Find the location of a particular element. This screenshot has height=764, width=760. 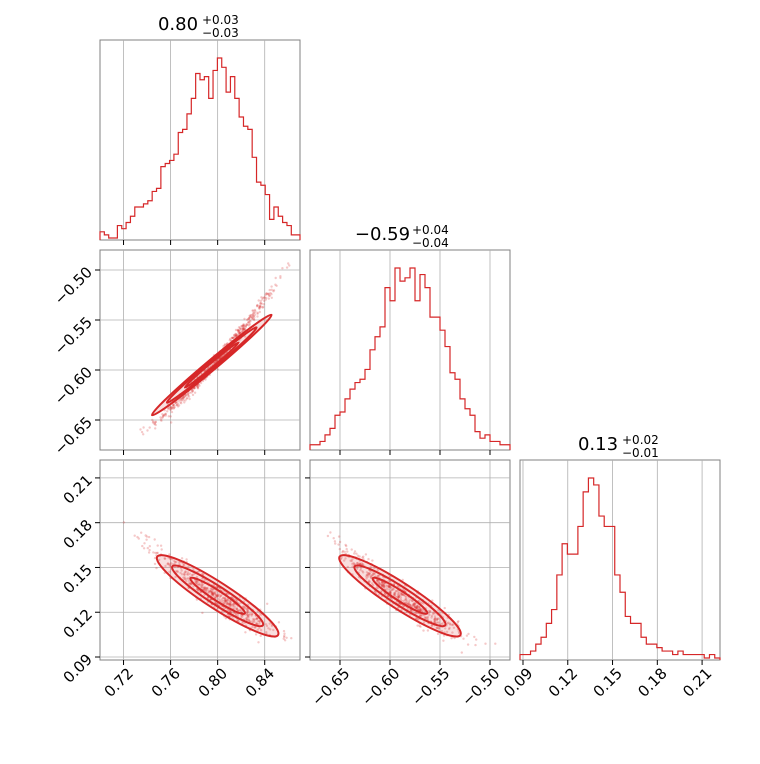

panel-1-1: −0.59 +0.04−0.04 is located at coordinates (410, 339).